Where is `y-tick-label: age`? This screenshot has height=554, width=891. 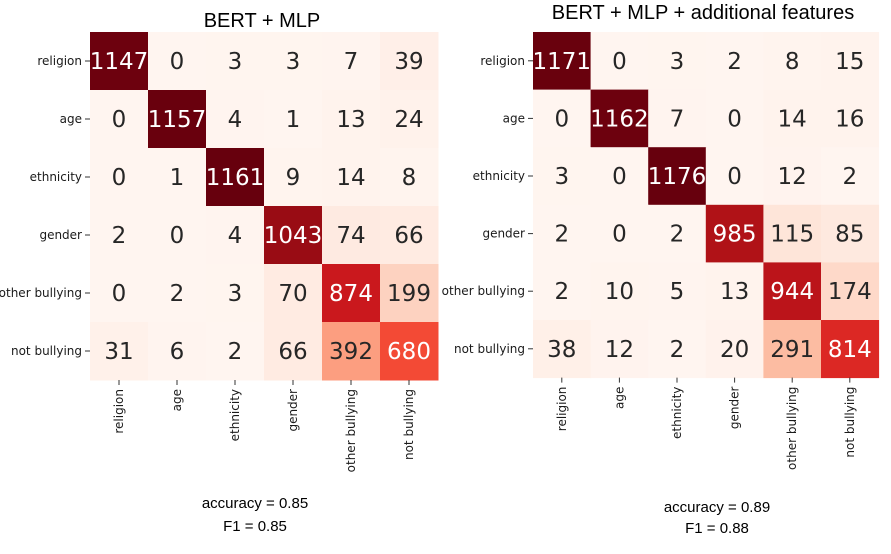 y-tick-label: age is located at coordinates (71, 119).